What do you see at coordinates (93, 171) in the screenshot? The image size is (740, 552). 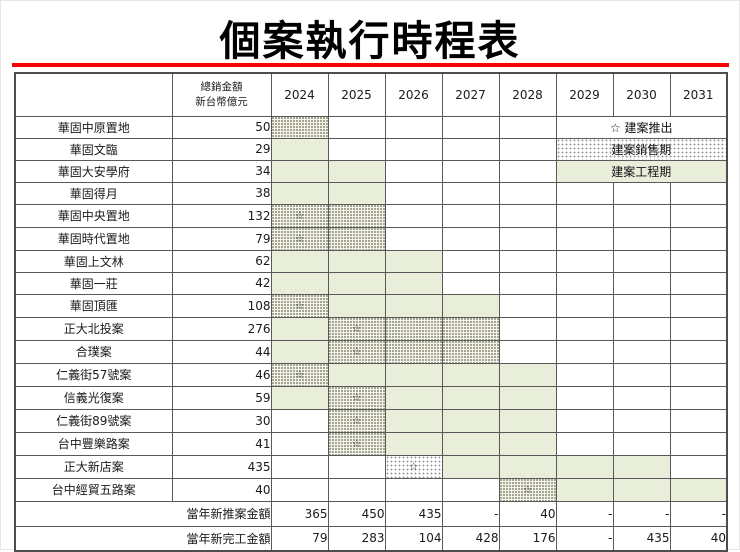 I see `project-name-cell: 華固大安學府` at bounding box center [93, 171].